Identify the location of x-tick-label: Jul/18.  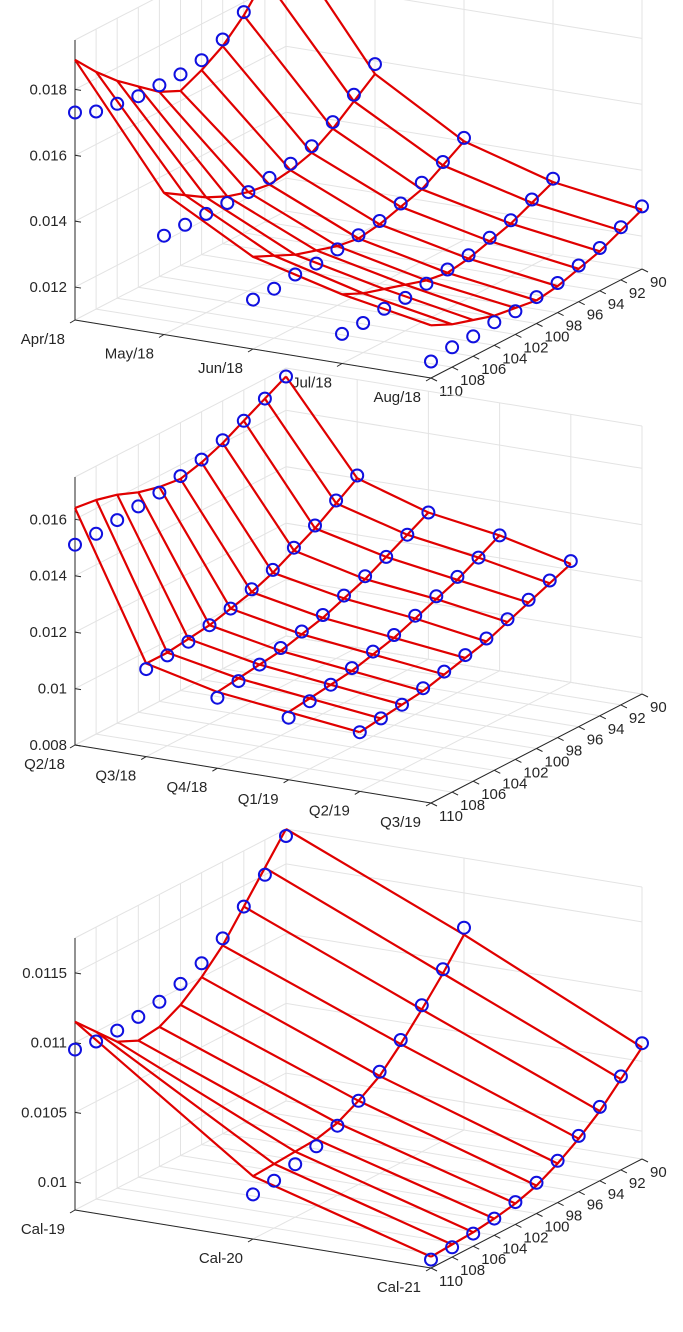
(312, 383).